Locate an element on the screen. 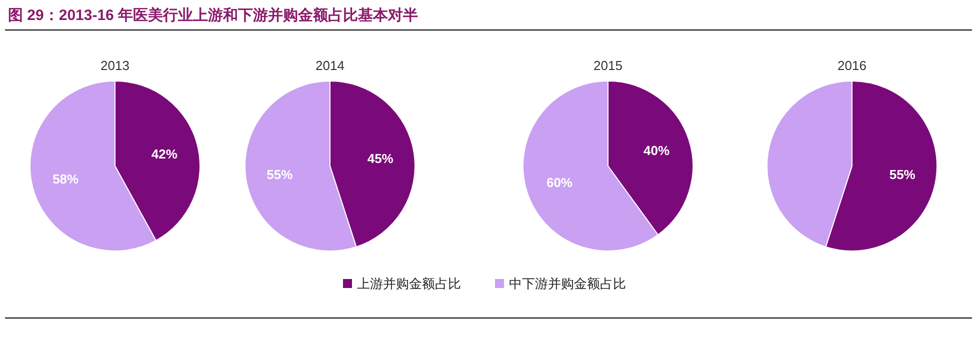 The width and height of the screenshot is (977, 345). chart-title: 2015 is located at coordinates (608, 65).